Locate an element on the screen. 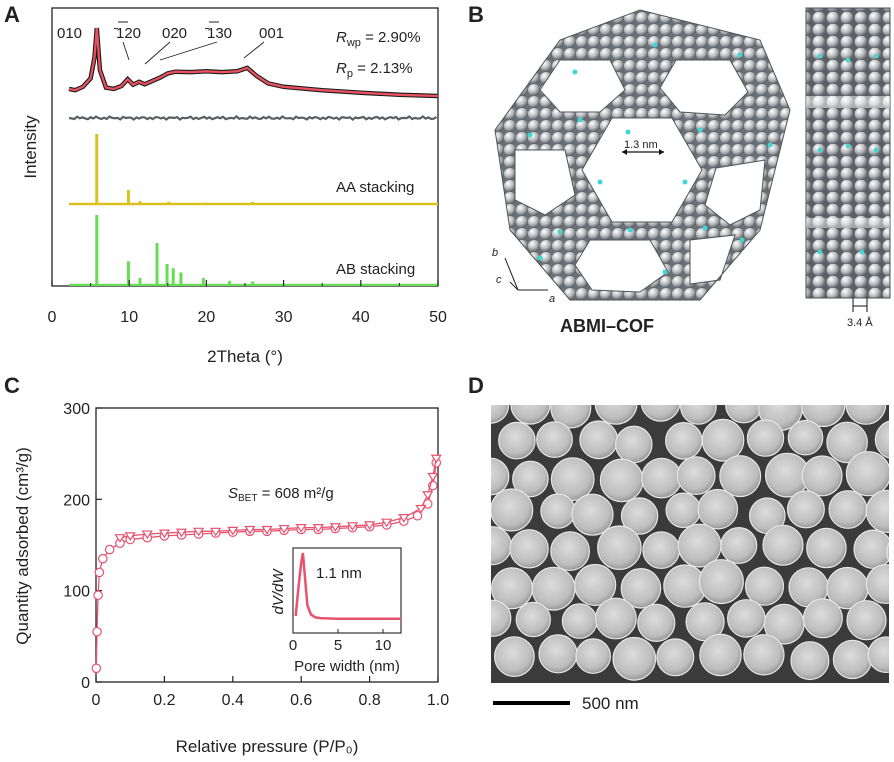 This screenshot has height=762, width=894. pore-distribution-curve is located at coordinates (347, 586).